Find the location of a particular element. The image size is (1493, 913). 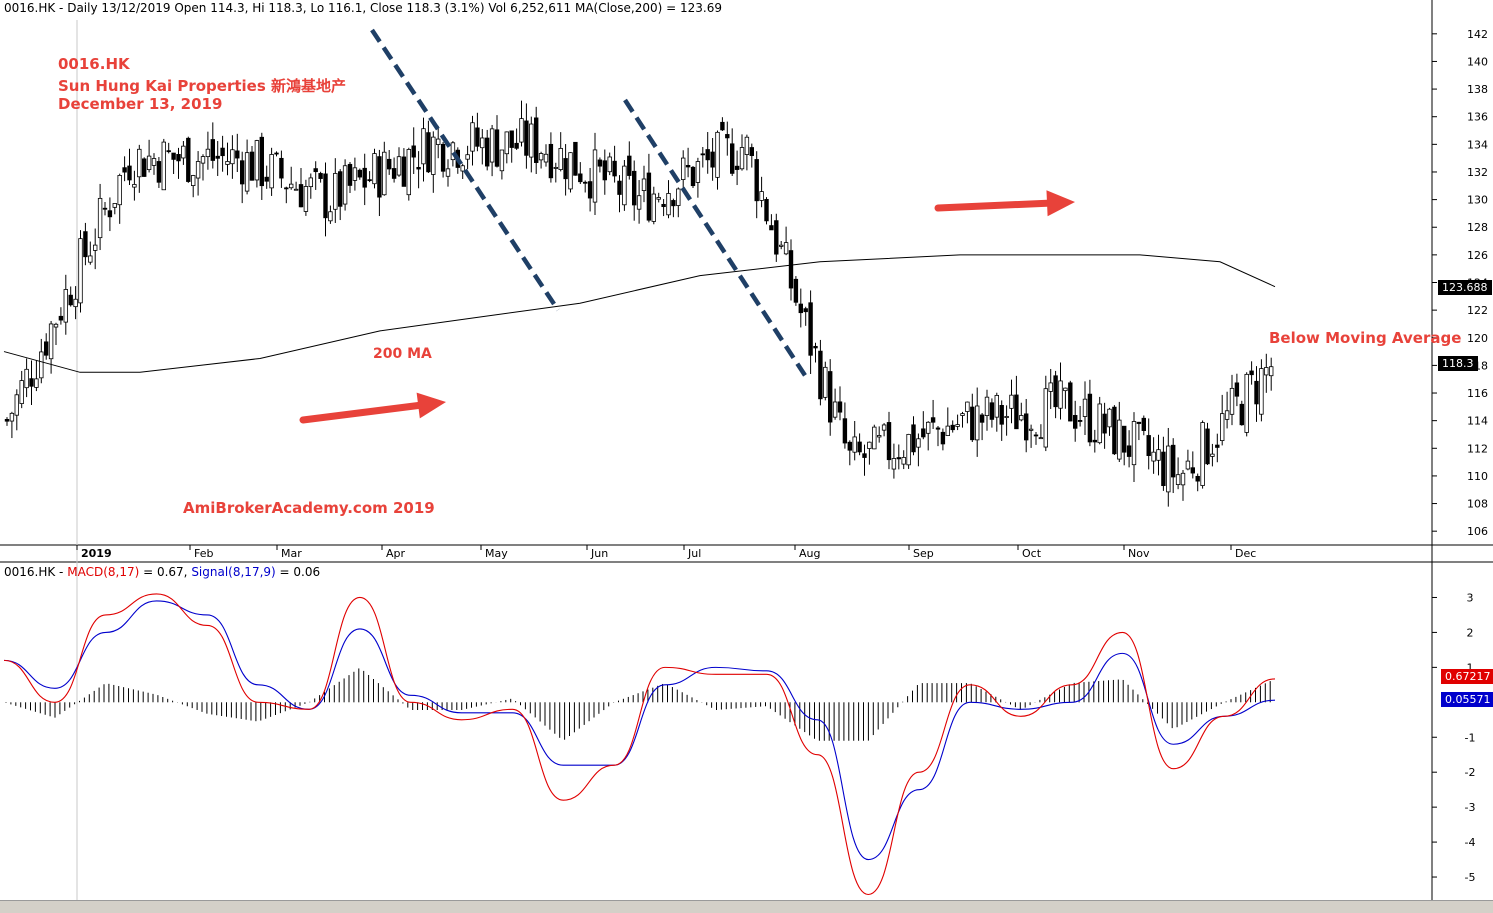

arrow-right-head is located at coordinates (1060, 203).